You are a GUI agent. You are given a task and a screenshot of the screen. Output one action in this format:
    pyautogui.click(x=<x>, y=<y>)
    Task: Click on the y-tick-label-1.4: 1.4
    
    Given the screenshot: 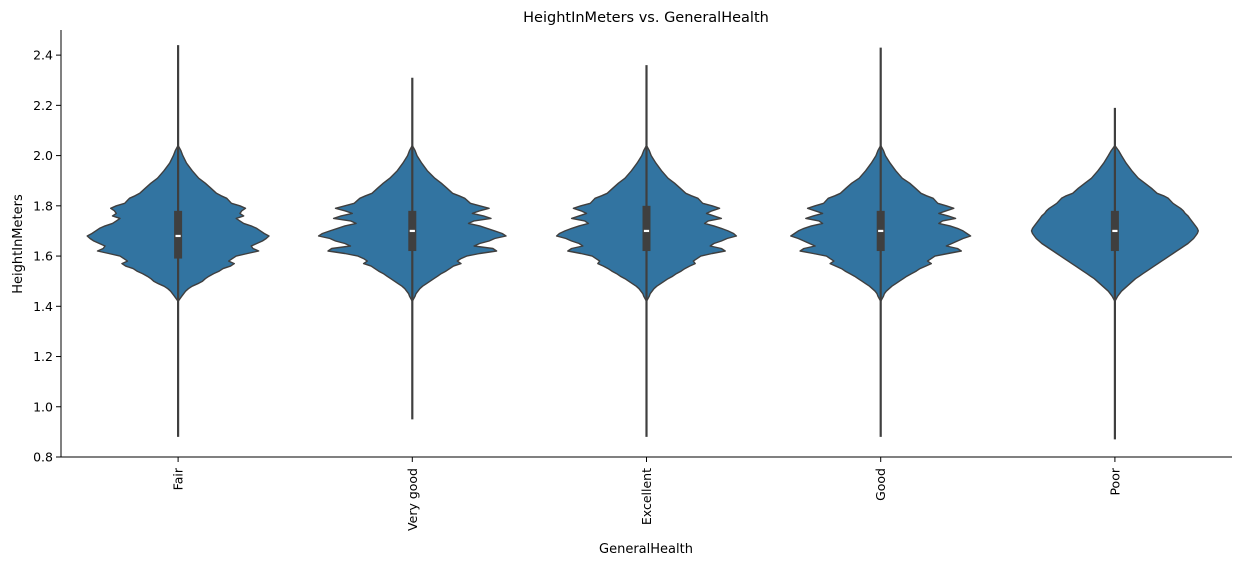 What is the action you would take?
    pyautogui.click(x=43, y=306)
    